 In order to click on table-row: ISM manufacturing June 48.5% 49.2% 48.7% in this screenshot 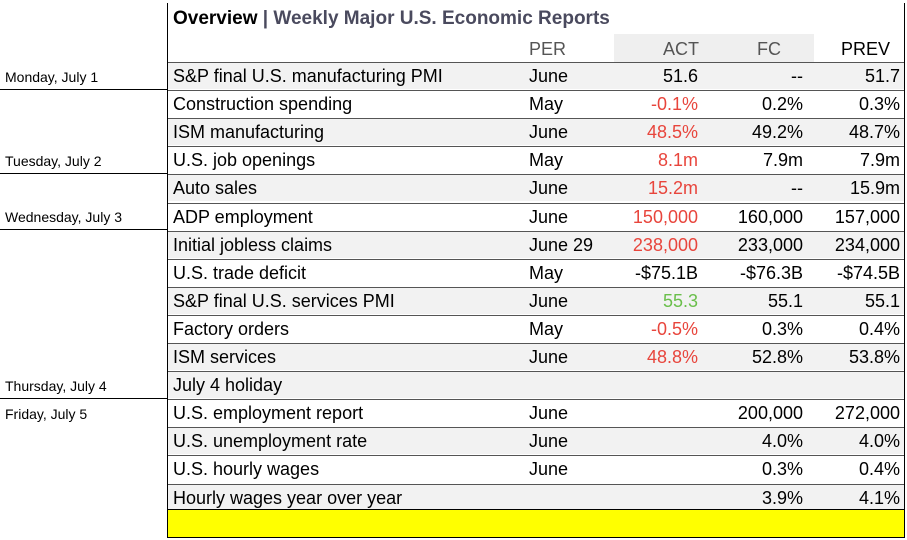, I will do `click(536, 132)`.